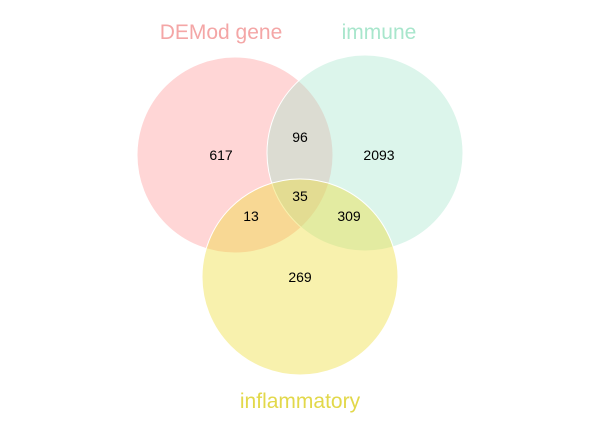 Image resolution: width=600 pixels, height=432 pixels. What do you see at coordinates (221, 155) in the screenshot?
I see `count-demod-only: 617` at bounding box center [221, 155].